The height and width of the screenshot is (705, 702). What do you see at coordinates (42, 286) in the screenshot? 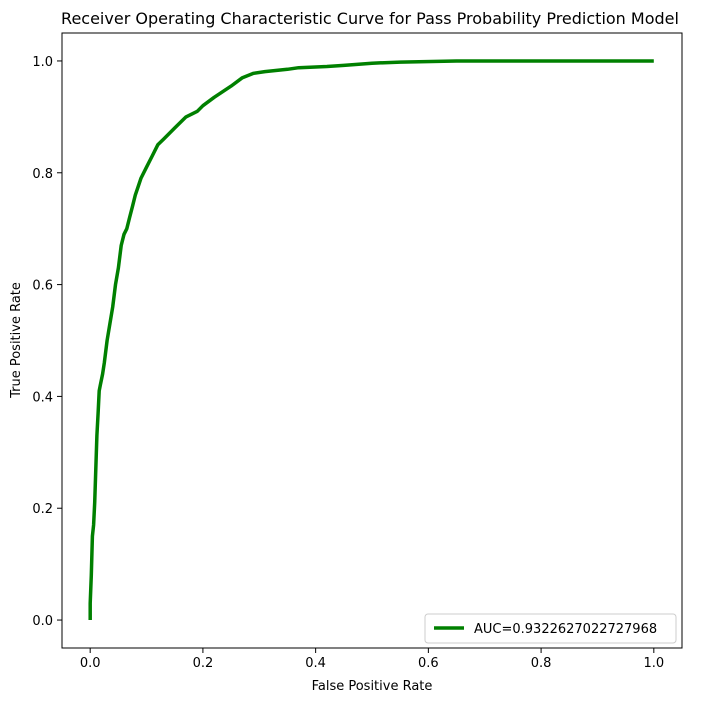
I see `y-tick-label: 0.6` at bounding box center [42, 286].